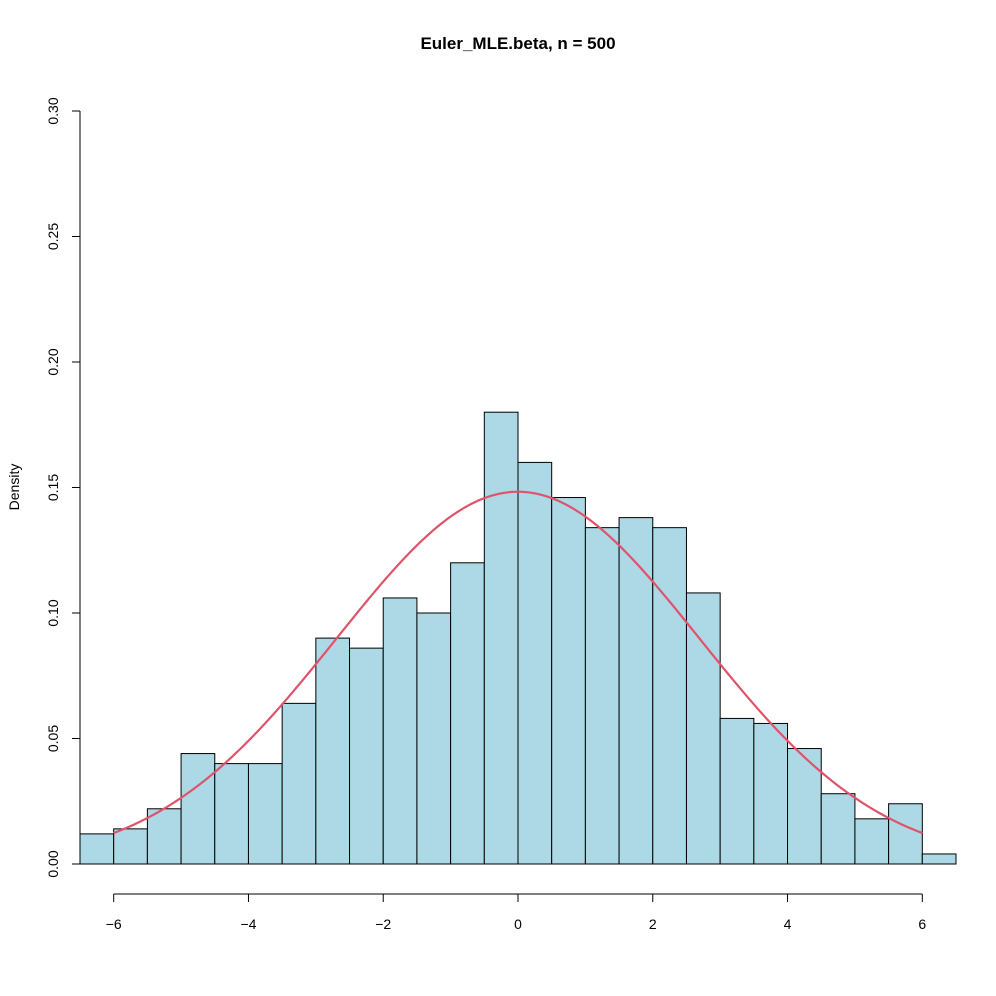  I want to click on x-axis: −6 −4 −2 0 2 4 6, so click(516, 912).